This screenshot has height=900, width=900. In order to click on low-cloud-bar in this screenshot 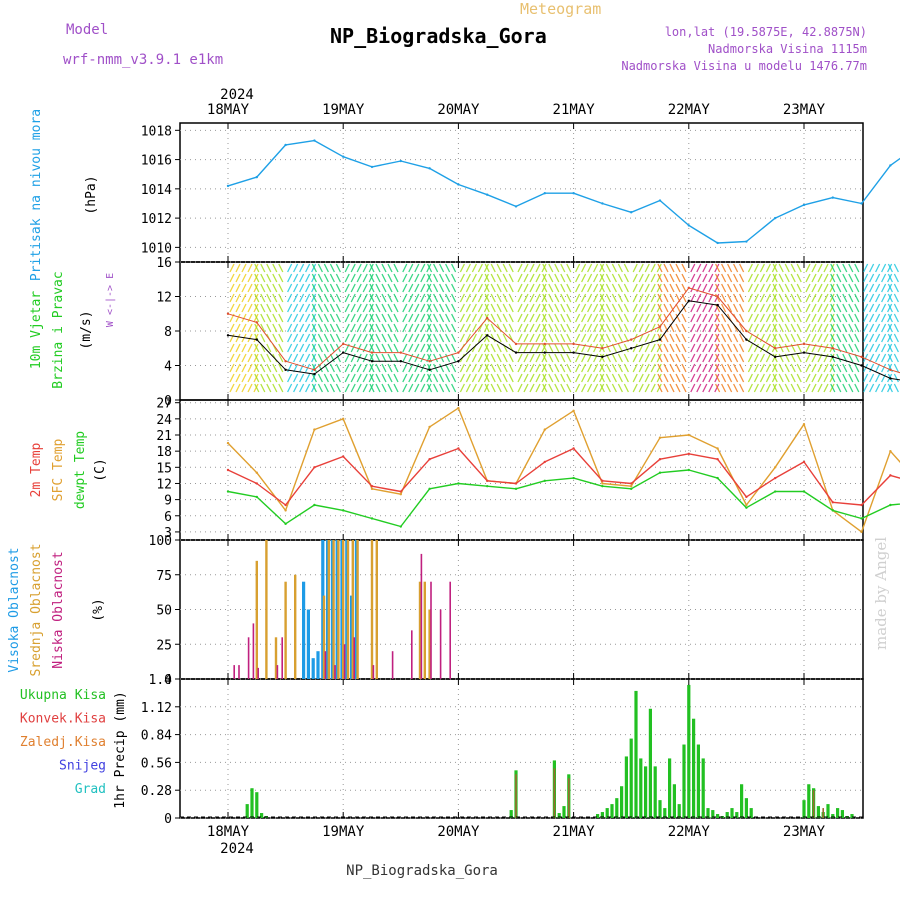, I will do `click(234, 672)`.